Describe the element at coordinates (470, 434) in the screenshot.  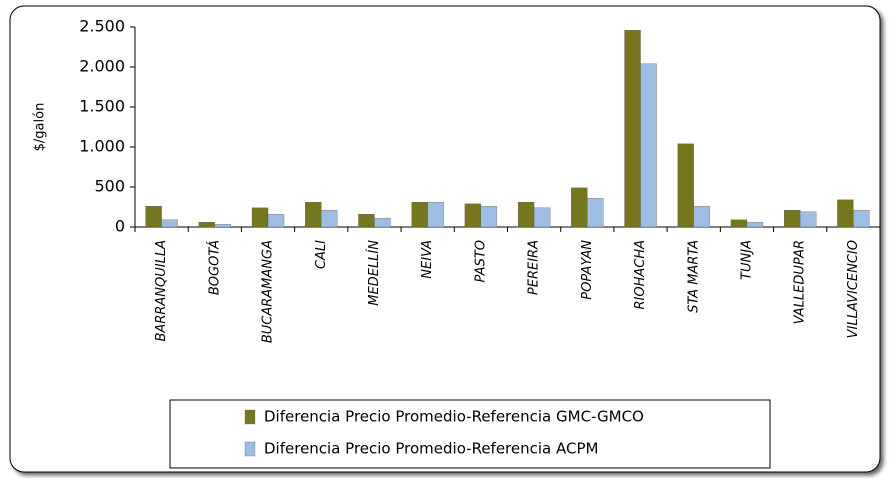
I see `legend-box` at that location.